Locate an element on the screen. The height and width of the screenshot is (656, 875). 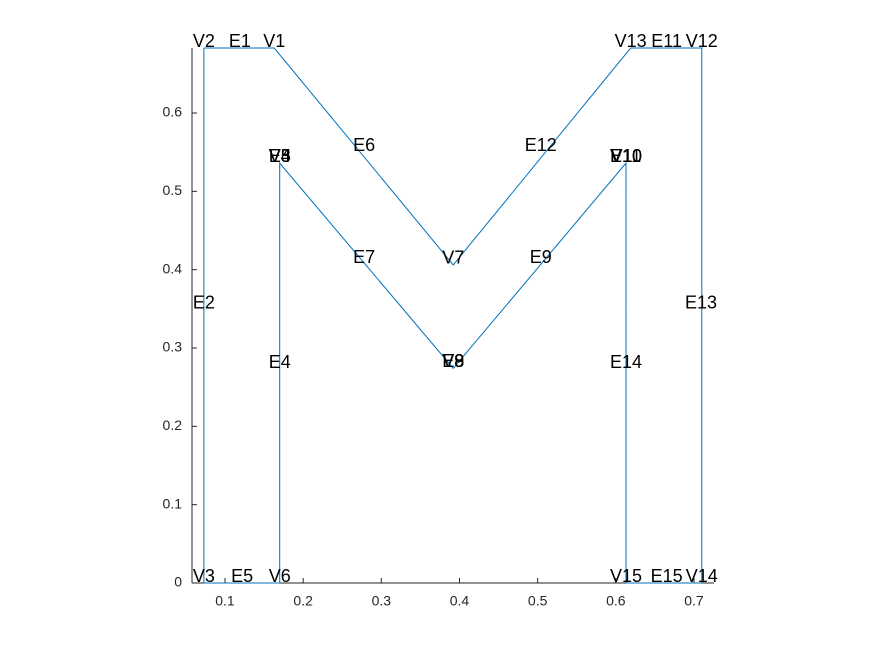
geometry-label: V4 is located at coordinates (280, 156).